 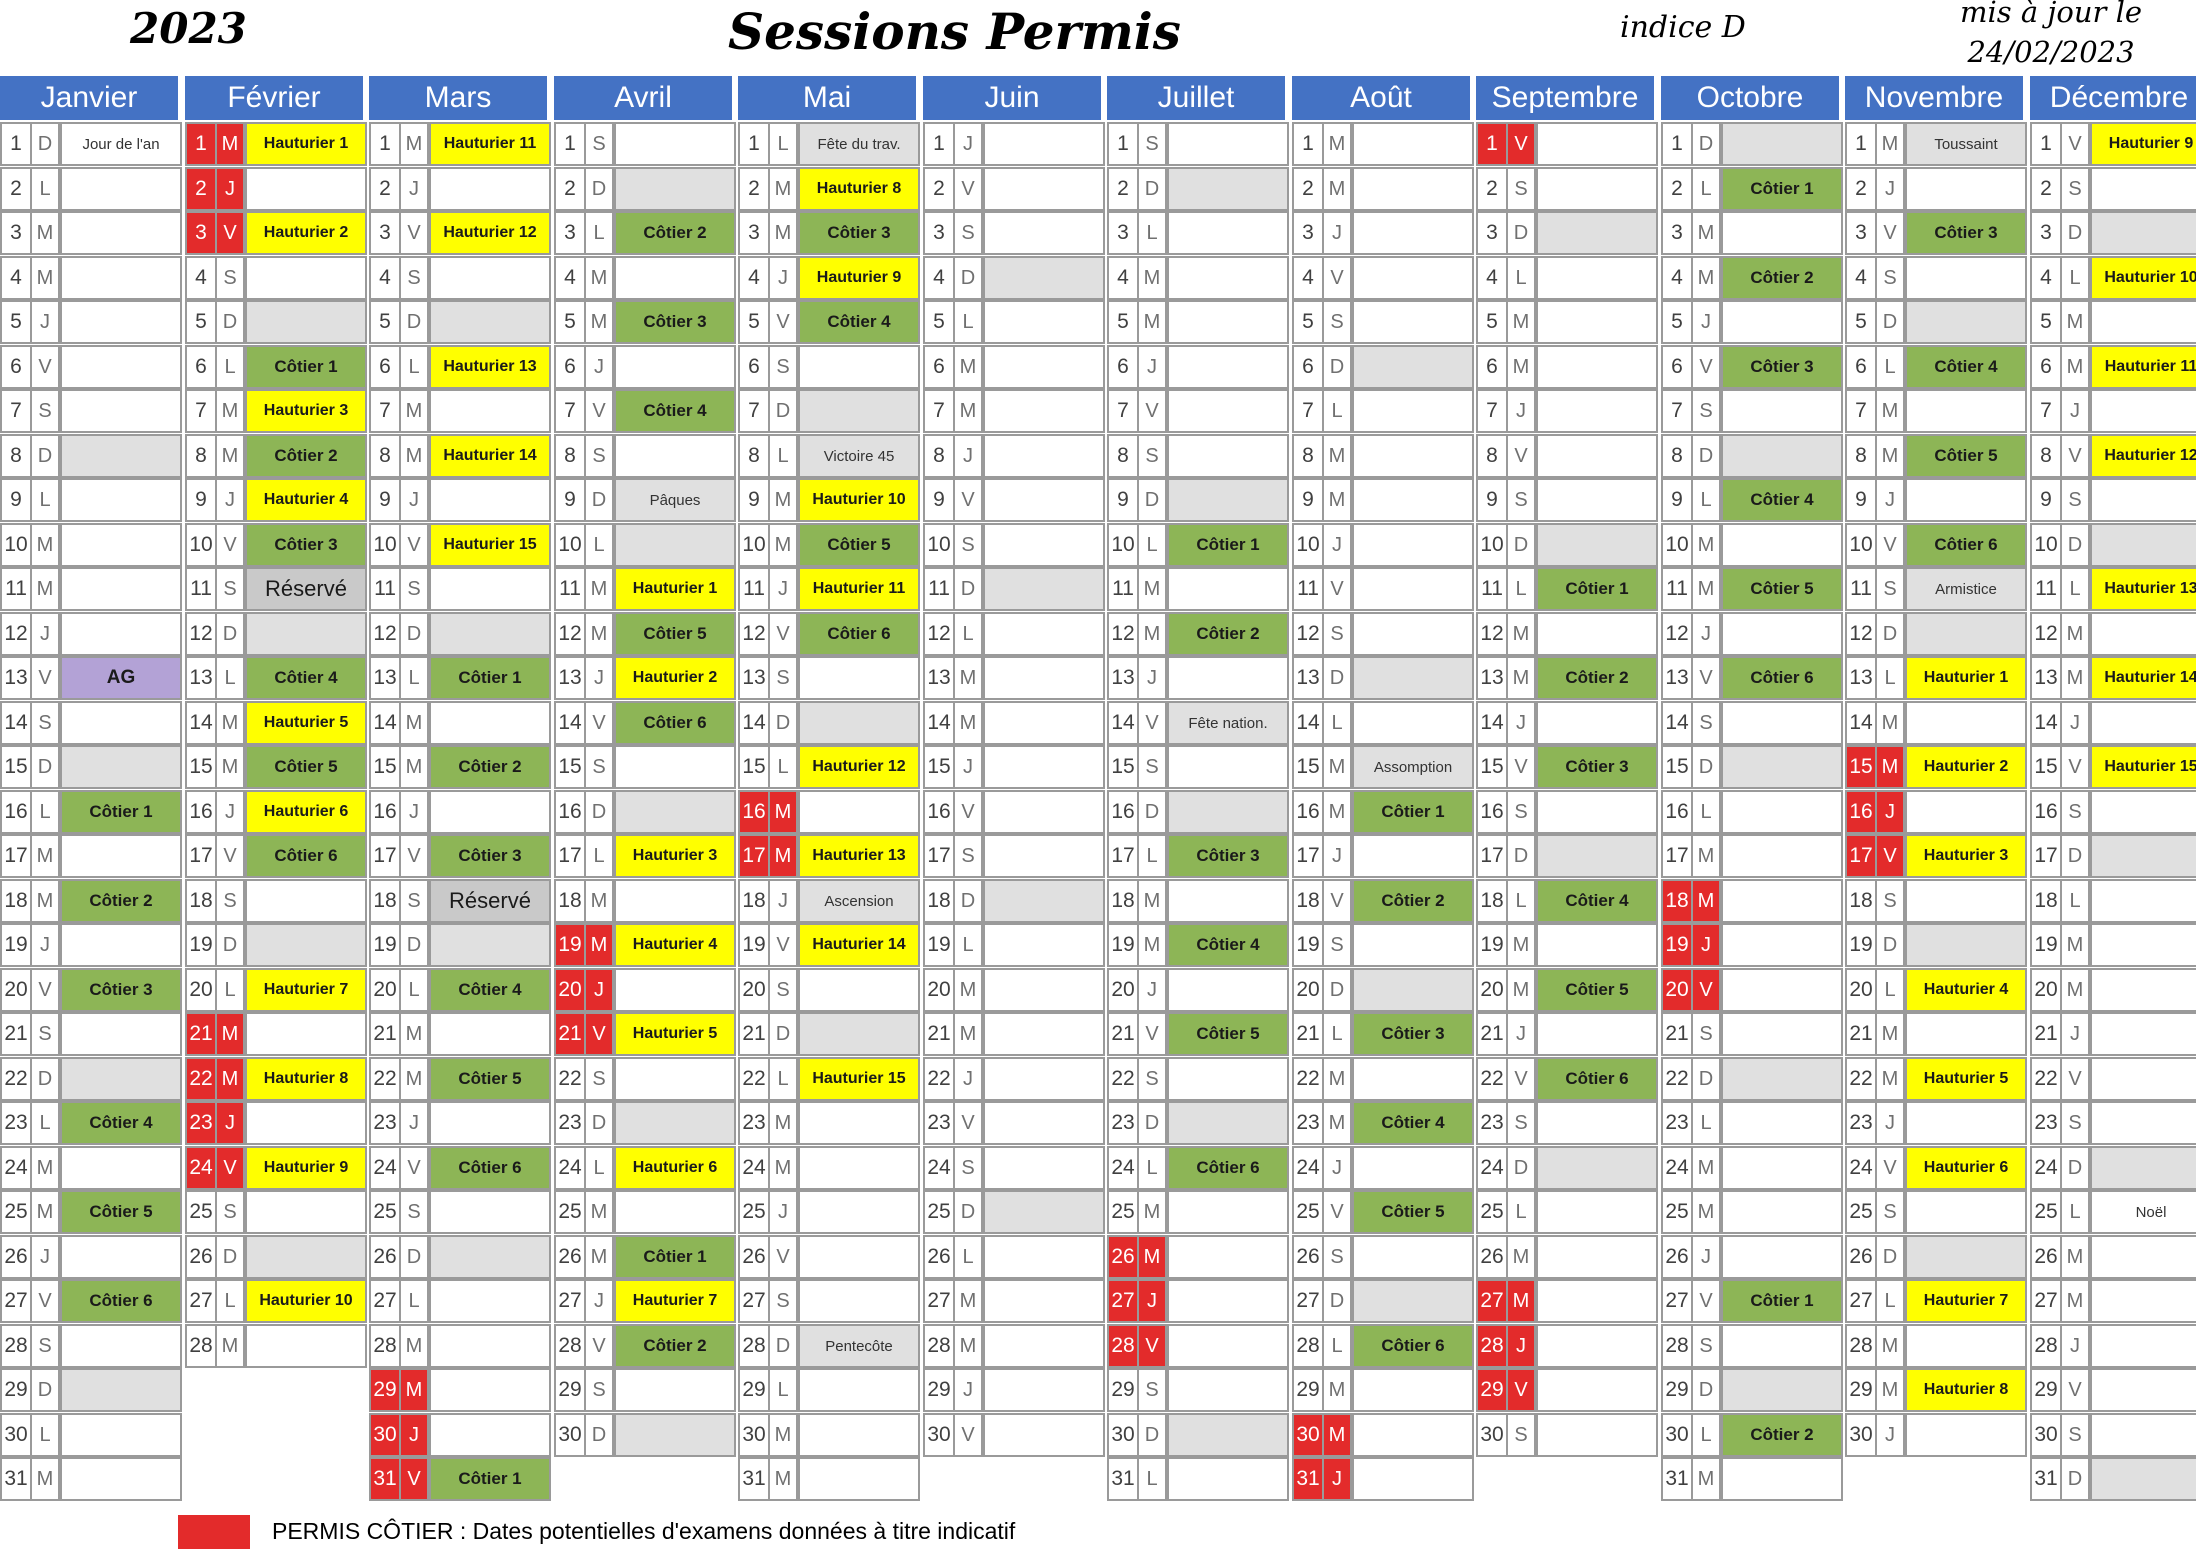 What do you see at coordinates (859, 456) in the screenshot?
I see `event-cell: Victoire 45` at bounding box center [859, 456].